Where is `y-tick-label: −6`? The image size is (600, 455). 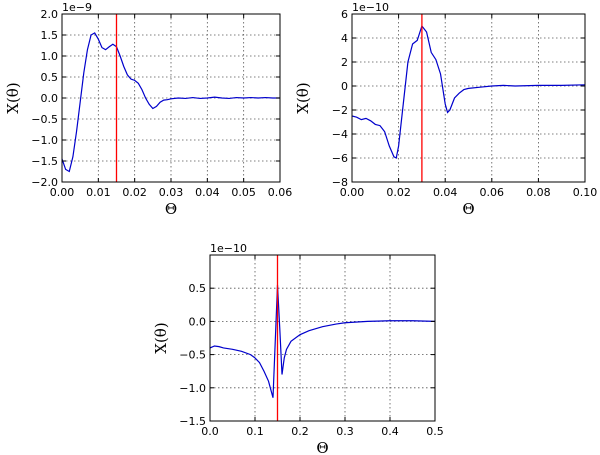
y-tick-label: −6 is located at coordinates (340, 158).